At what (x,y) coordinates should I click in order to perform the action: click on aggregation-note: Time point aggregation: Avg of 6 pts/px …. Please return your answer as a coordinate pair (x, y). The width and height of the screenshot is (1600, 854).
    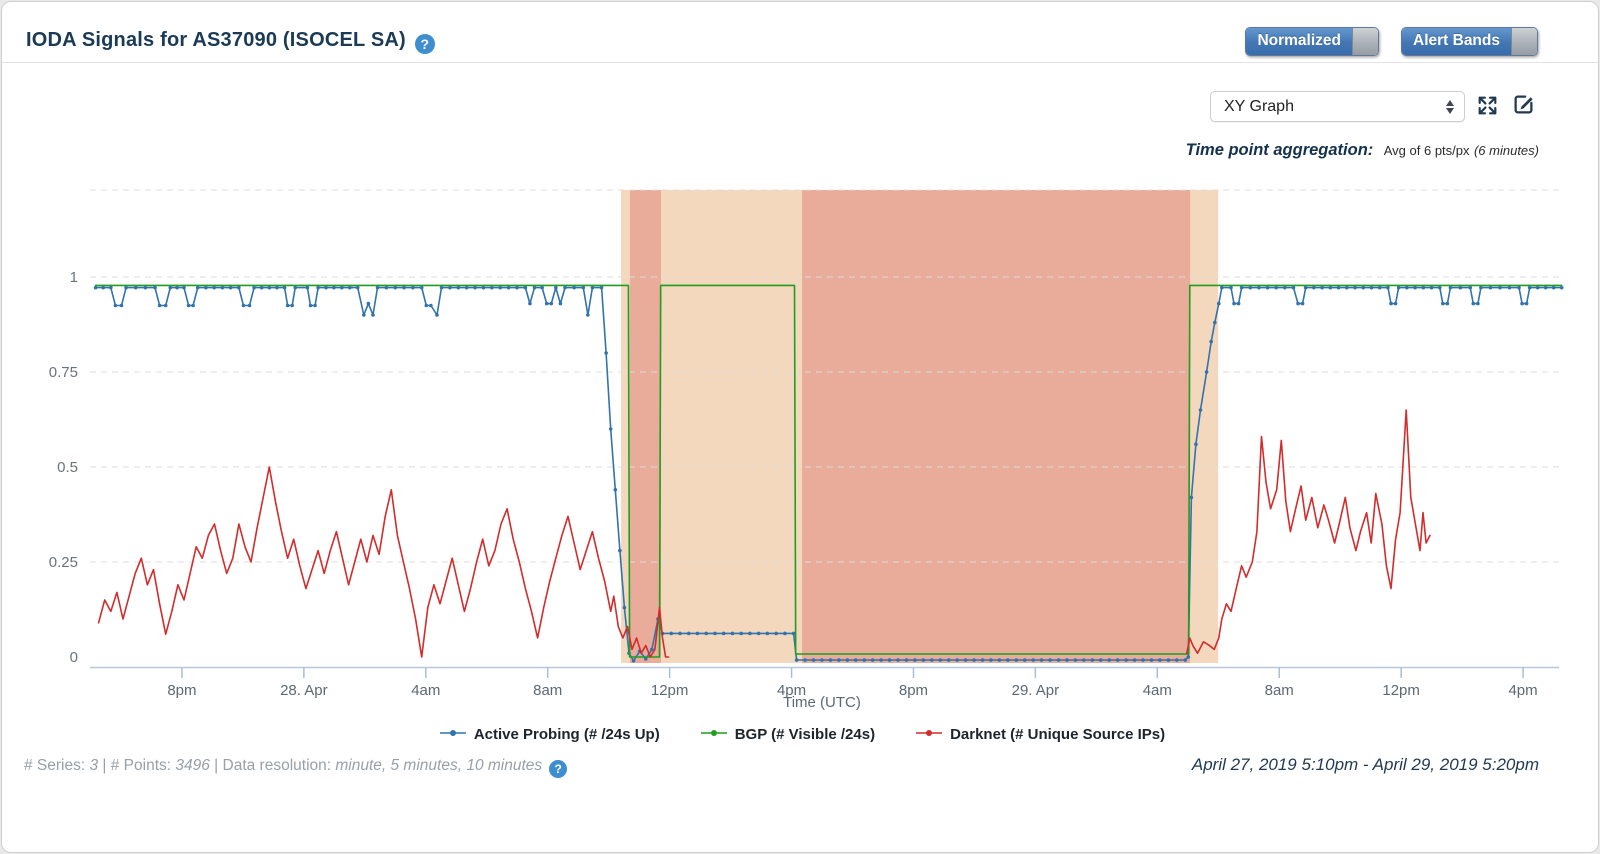
    Looking at the image, I should click on (1362, 150).